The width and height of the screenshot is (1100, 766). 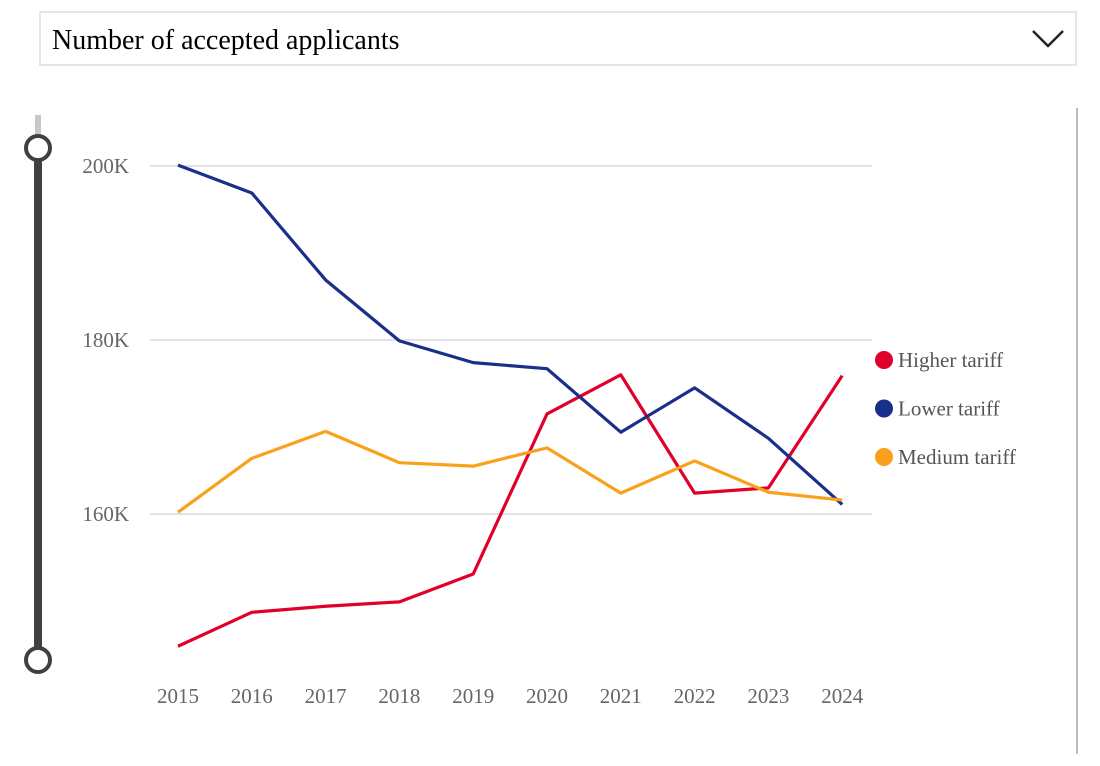 I want to click on x-tick-label: 2015, so click(x=178, y=696).